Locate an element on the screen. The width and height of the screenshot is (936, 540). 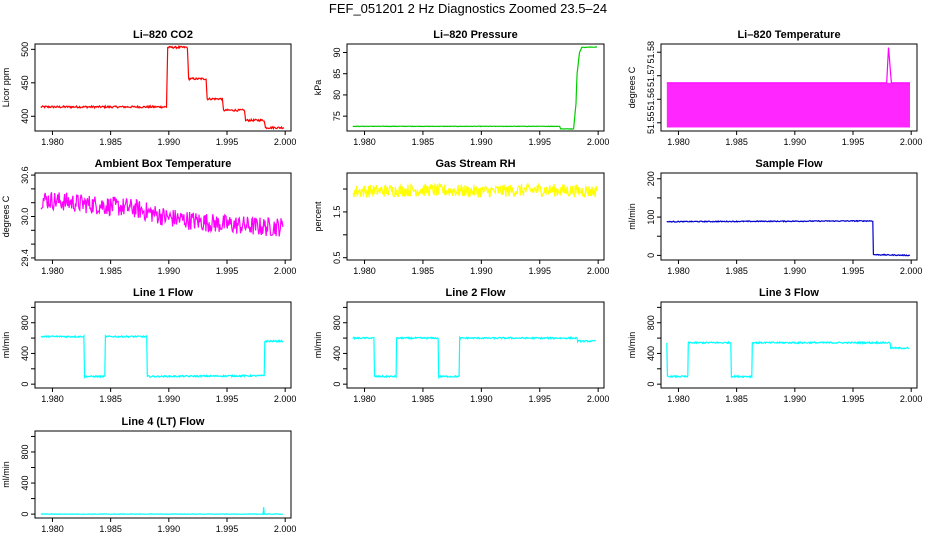
chart-title: Li–820 CO2 is located at coordinates (163, 35).